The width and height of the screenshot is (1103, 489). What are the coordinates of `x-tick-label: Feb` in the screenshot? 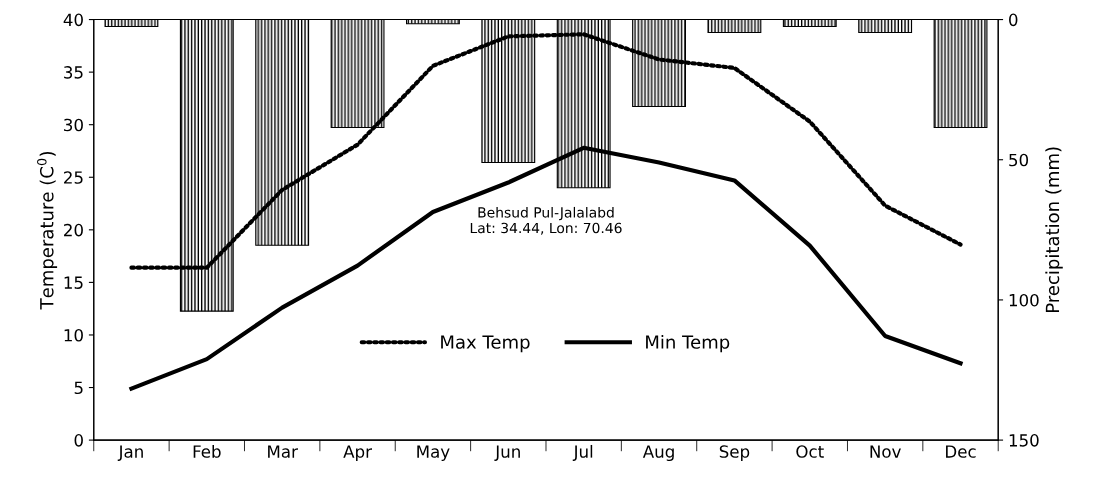 It's located at (207, 451).